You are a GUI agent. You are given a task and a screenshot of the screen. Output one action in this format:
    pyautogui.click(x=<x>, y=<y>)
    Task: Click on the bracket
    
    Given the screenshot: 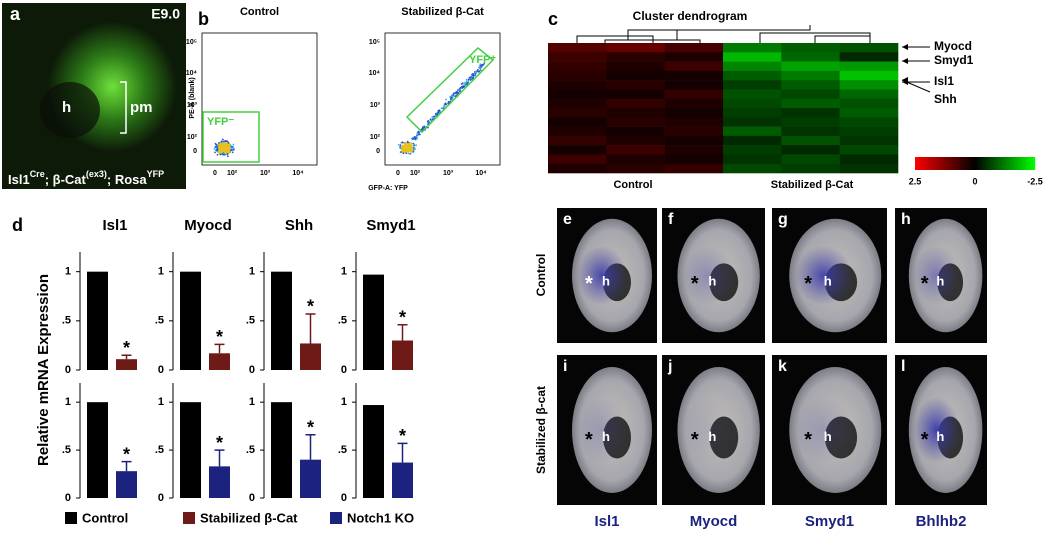 What is the action you would take?
    pyautogui.click(x=123, y=107)
    